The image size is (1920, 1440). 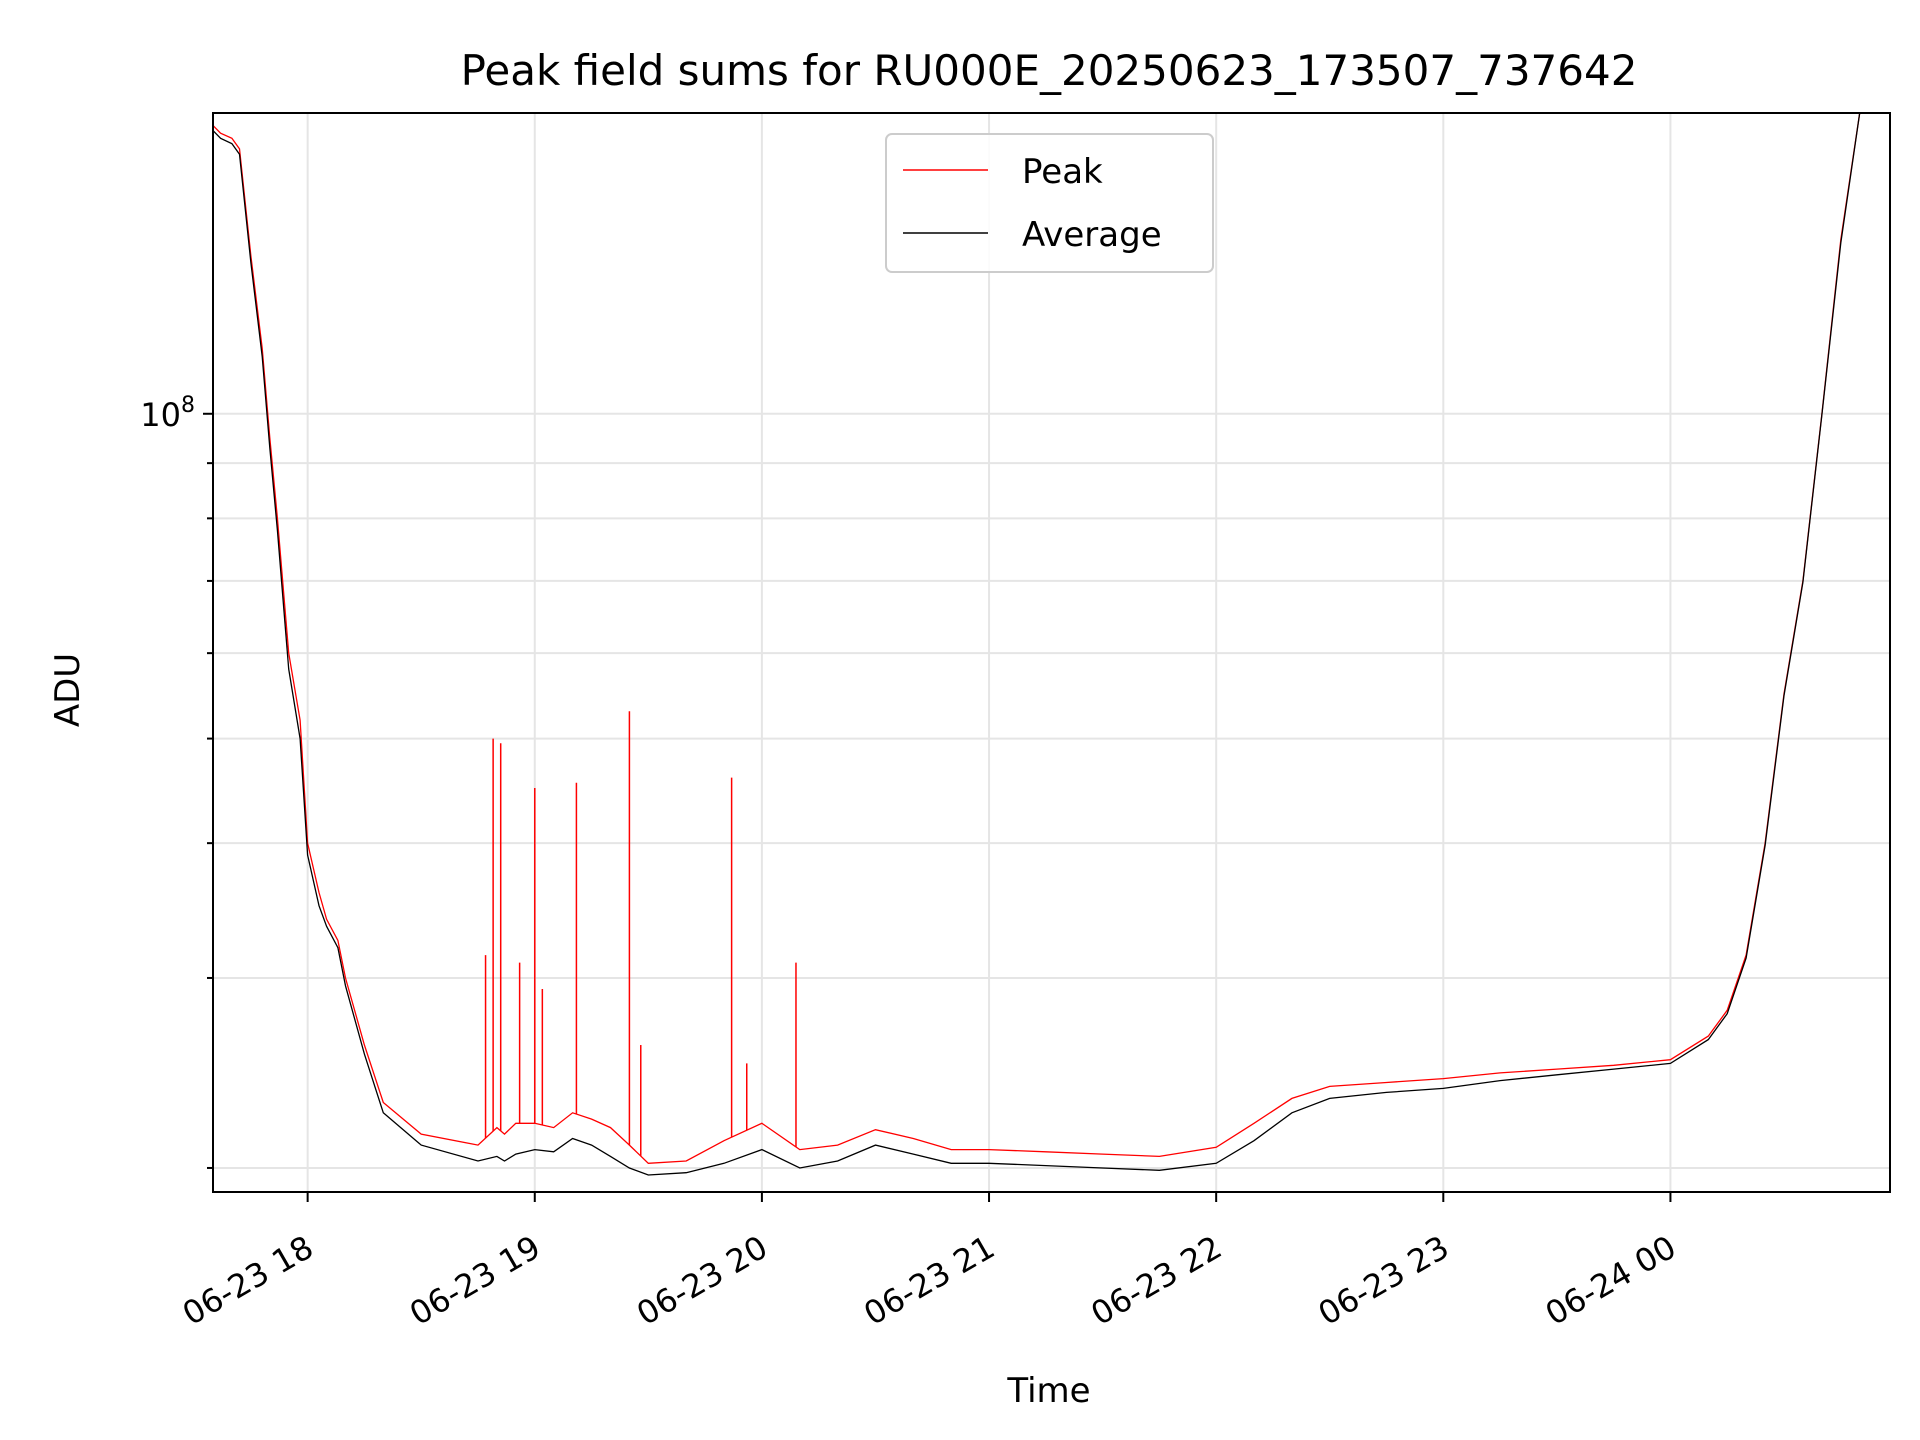 What do you see at coordinates (1048, 1391) in the screenshot?
I see `x-axis-label: Time` at bounding box center [1048, 1391].